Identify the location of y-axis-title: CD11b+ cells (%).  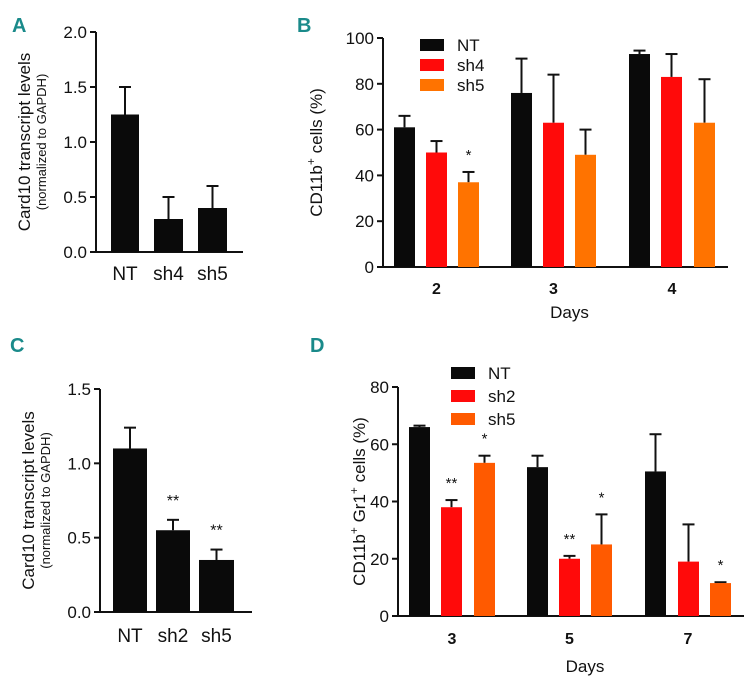
(315, 152).